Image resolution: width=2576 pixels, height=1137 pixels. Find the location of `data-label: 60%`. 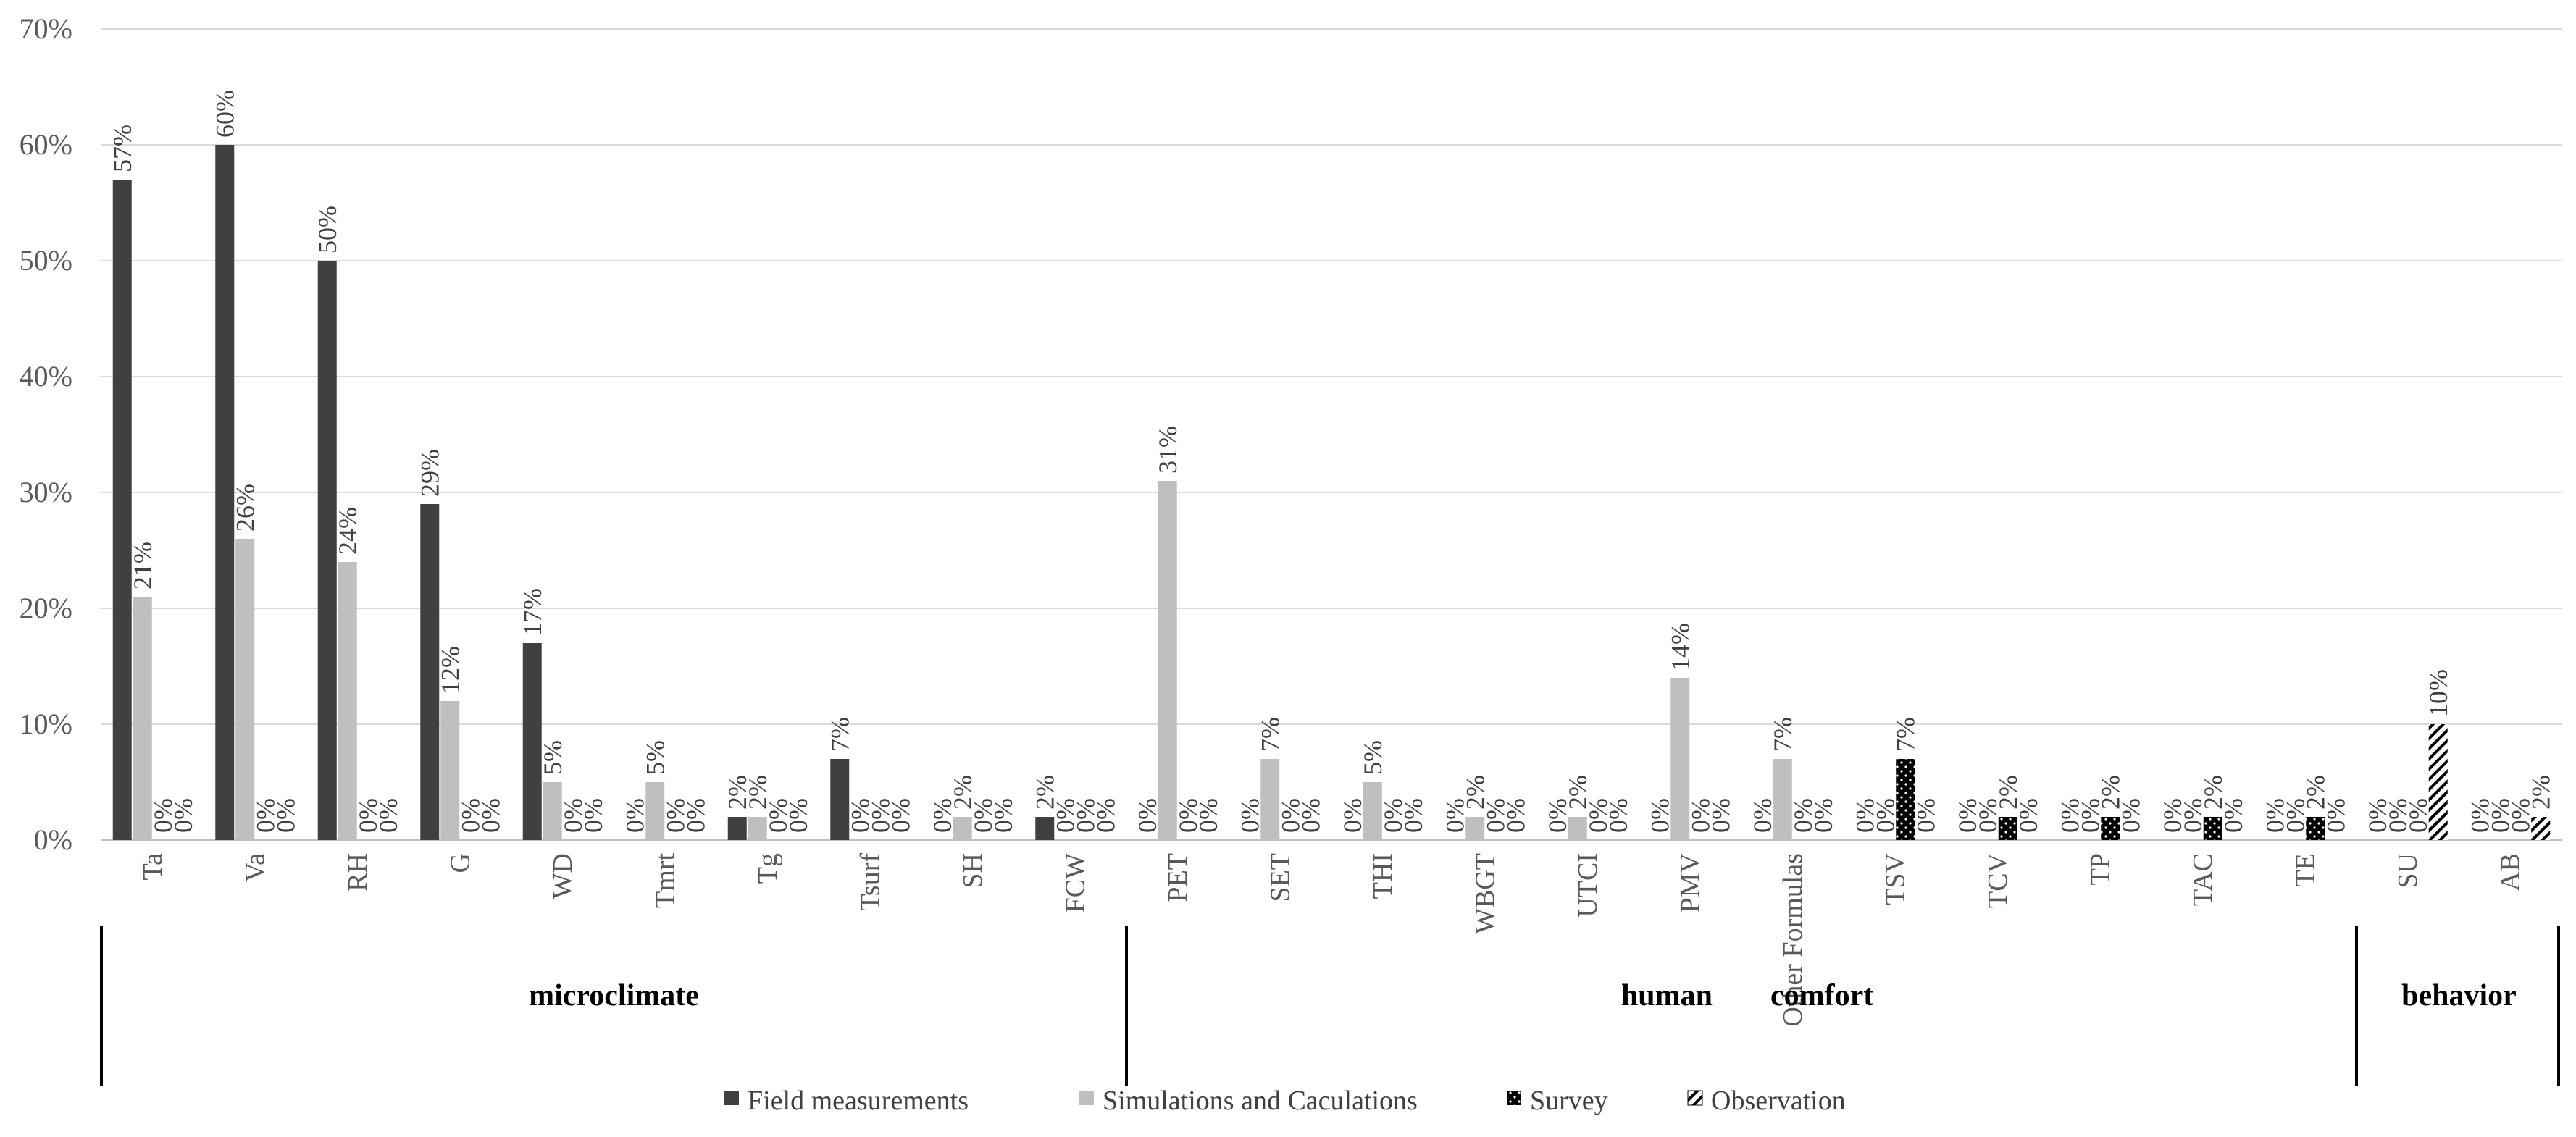

data-label: 60% is located at coordinates (224, 114).